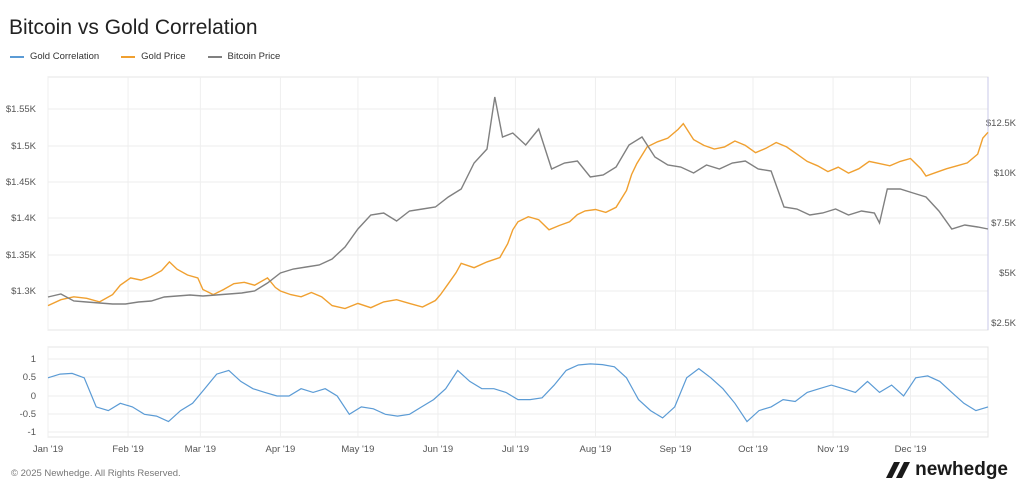  I want to click on y-left-tick-label: $1.55K, so click(21, 109).